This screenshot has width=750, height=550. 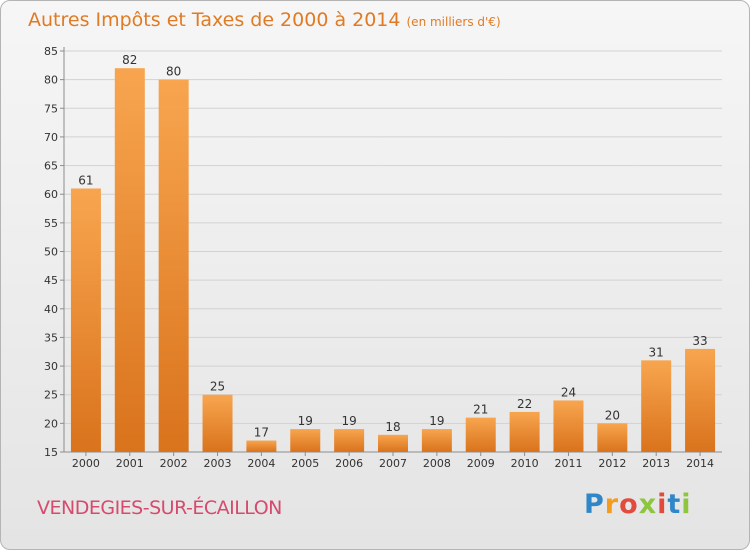 I want to click on bar-2010, so click(x=524, y=431).